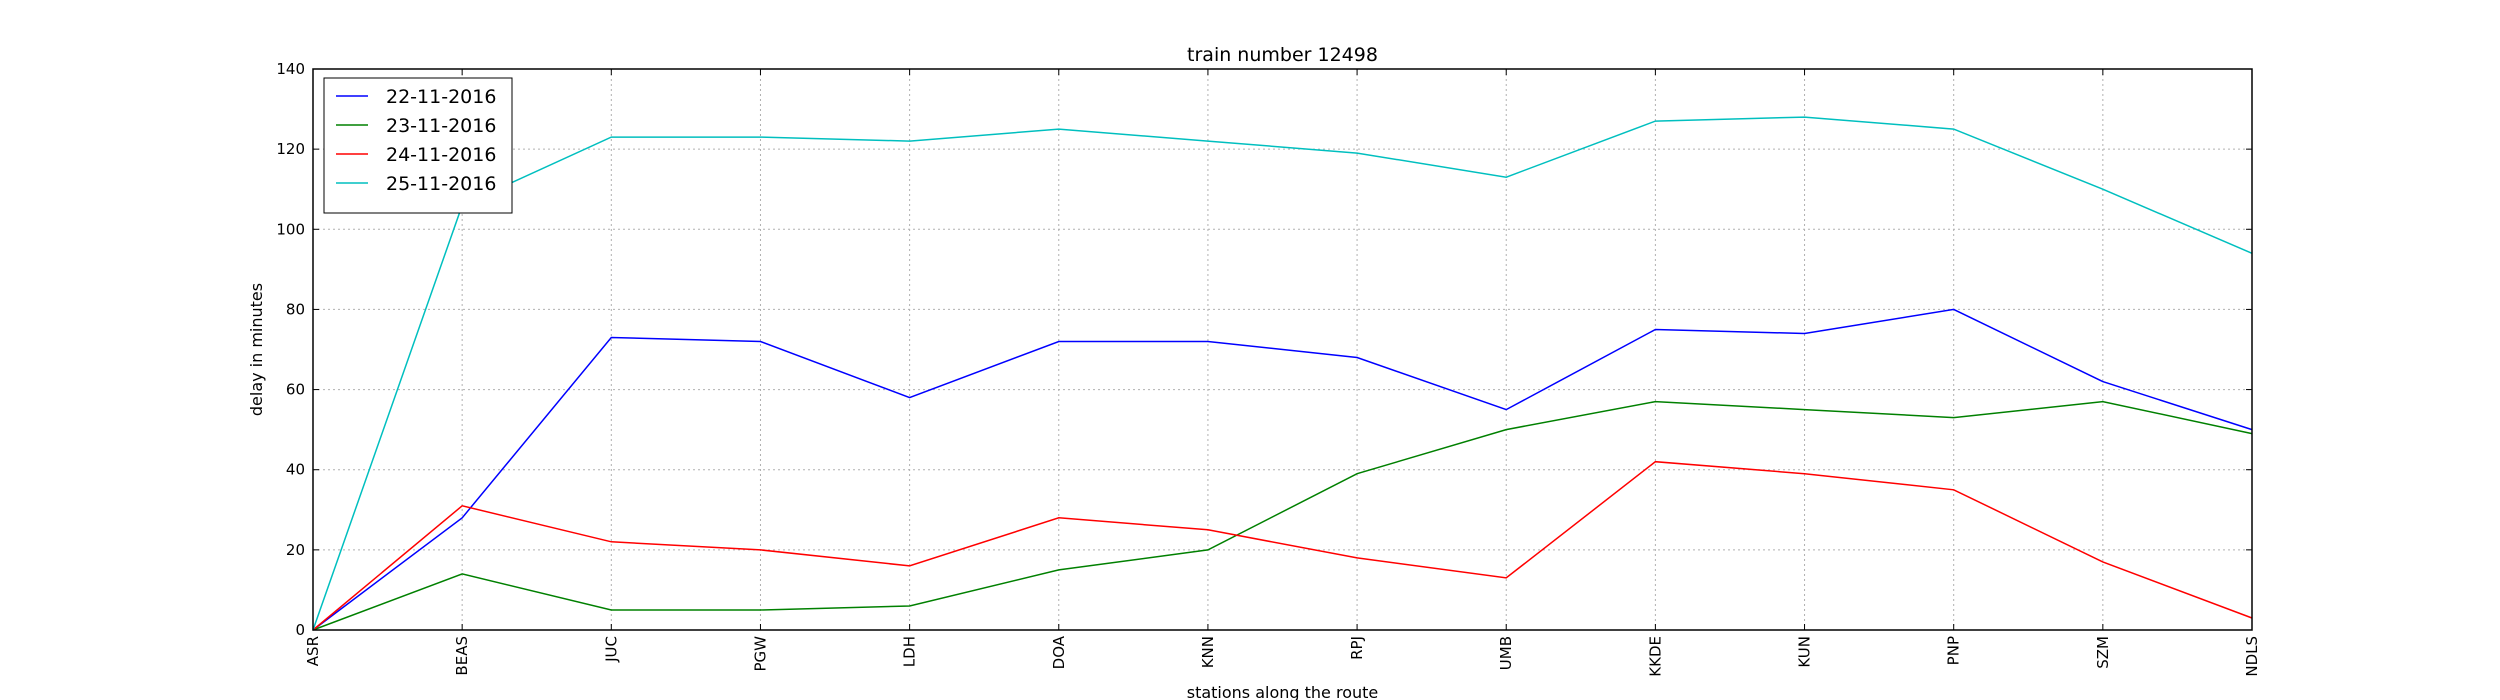 The image size is (2500, 700). Describe the element at coordinates (313, 651) in the screenshot. I see `x-tick-label: ASR` at that location.